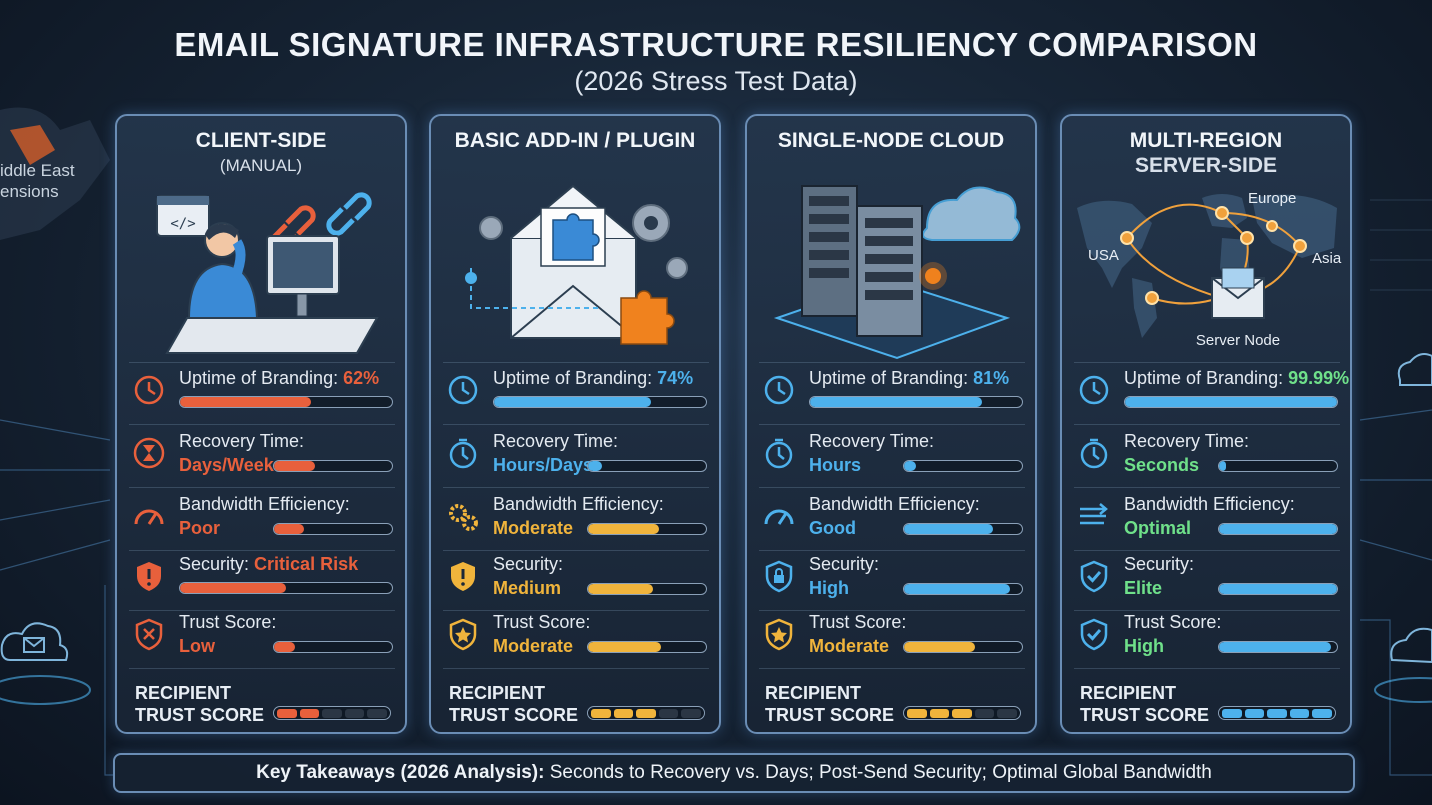 This screenshot has width=1432, height=805. I want to click on metric-recovery: Recovery Time: Days/Weeks, so click(262, 459).